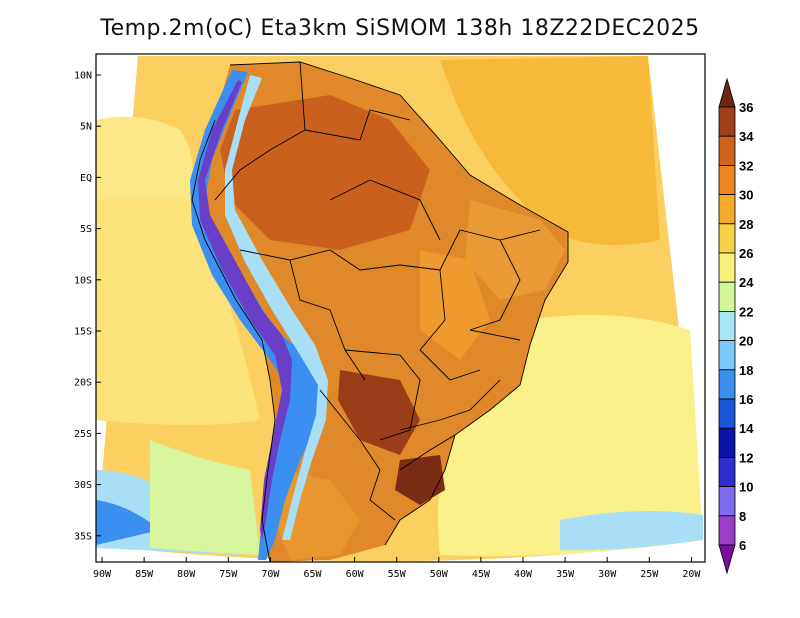 The height and width of the screenshot is (618, 800). What do you see at coordinates (746, 341) in the screenshot?
I see `colorbar-label: 20` at bounding box center [746, 341].